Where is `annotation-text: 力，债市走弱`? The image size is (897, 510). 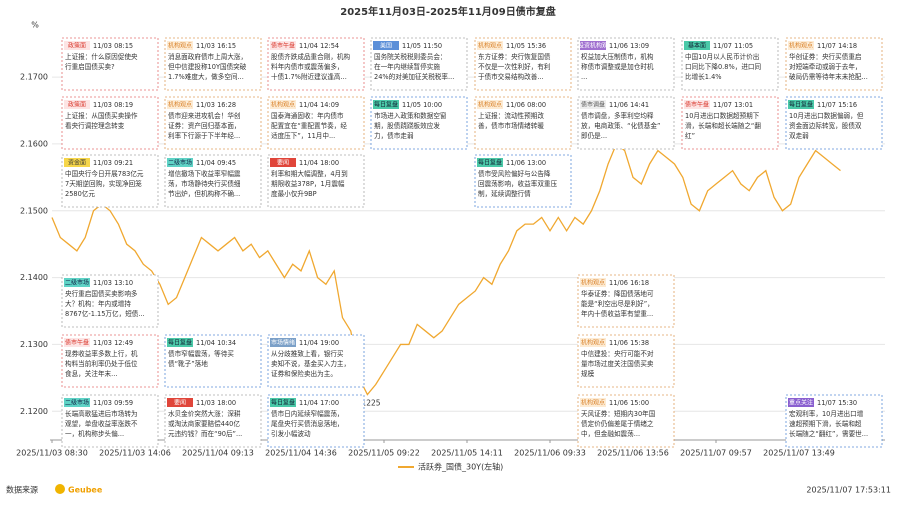 annotation-text: 力，债市走弱 is located at coordinates (394, 135).